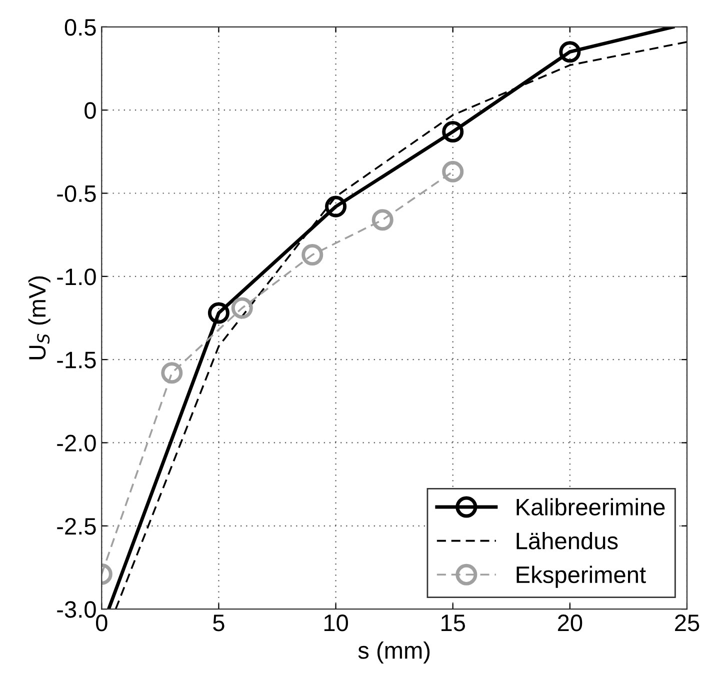  What do you see at coordinates (336, 623) in the screenshot?
I see `x-tick-label: 10` at bounding box center [336, 623].